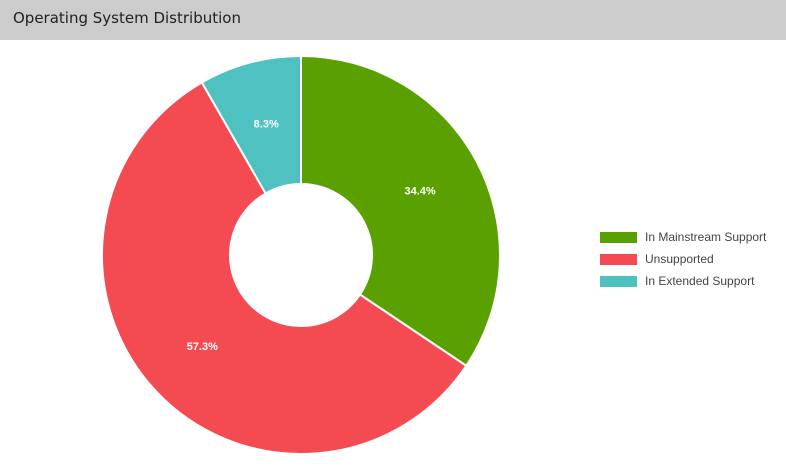 Image resolution: width=786 pixels, height=466 pixels. What do you see at coordinates (706, 237) in the screenshot?
I see `legend-label: In Mainstream Support` at bounding box center [706, 237].